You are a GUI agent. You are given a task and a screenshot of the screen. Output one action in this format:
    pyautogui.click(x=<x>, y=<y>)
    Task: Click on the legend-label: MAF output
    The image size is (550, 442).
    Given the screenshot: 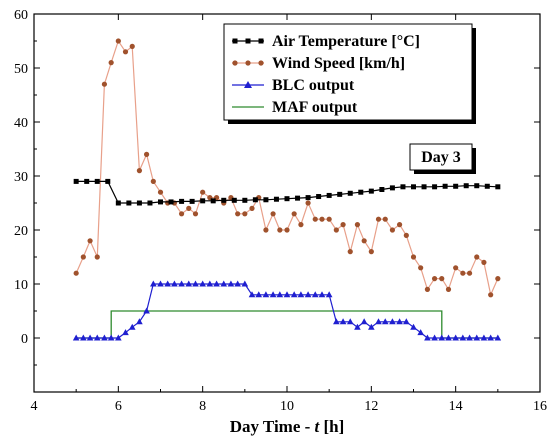 What is the action you would take?
    pyautogui.click(x=315, y=107)
    